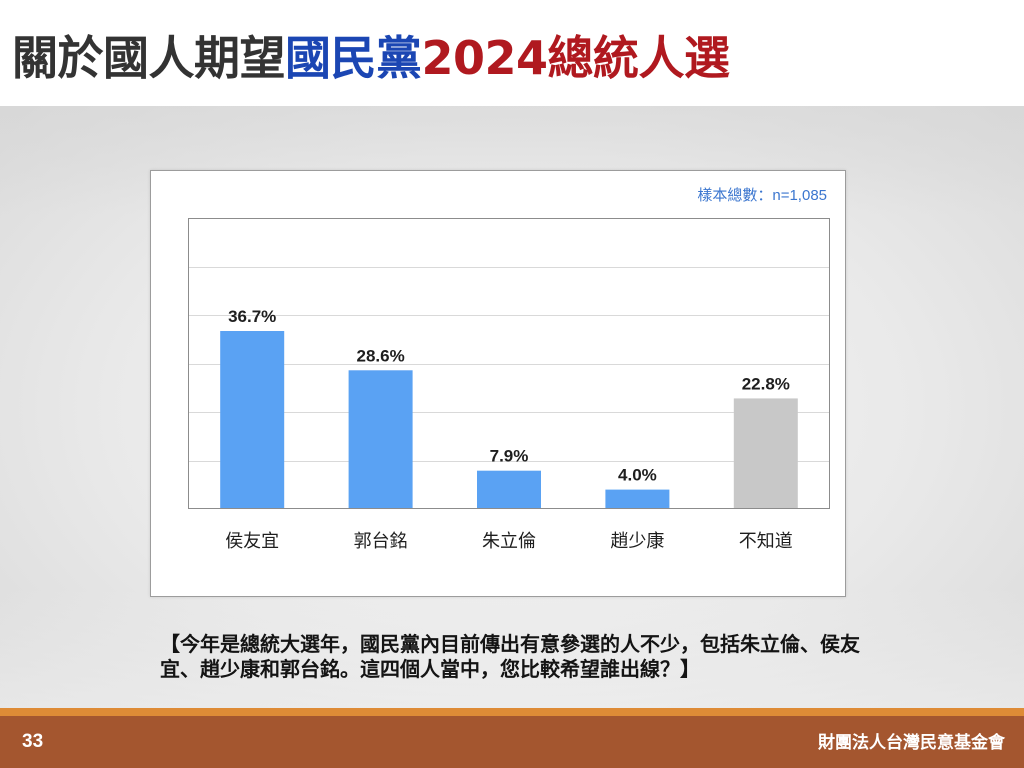  I want to click on value-label: 4.0%, so click(637, 475).